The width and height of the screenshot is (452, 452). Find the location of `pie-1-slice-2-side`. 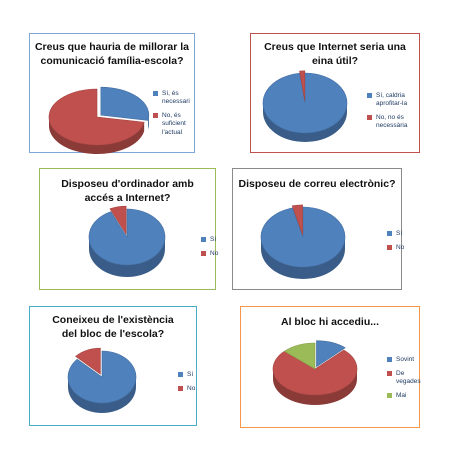

pie-1-slice-2-side is located at coordinates (97, 135).